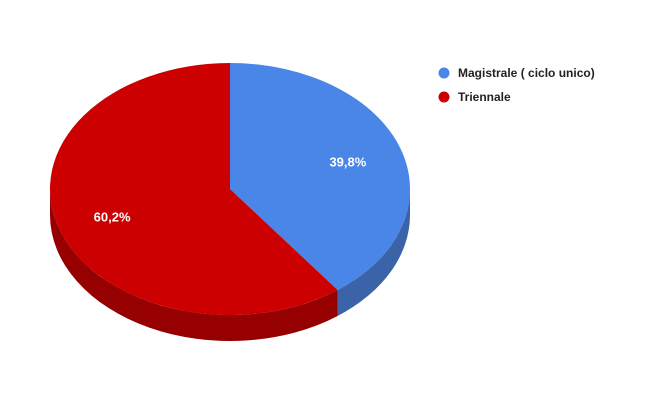  What do you see at coordinates (347, 162) in the screenshot?
I see `slice-label-magistrale: 39,8%` at bounding box center [347, 162].